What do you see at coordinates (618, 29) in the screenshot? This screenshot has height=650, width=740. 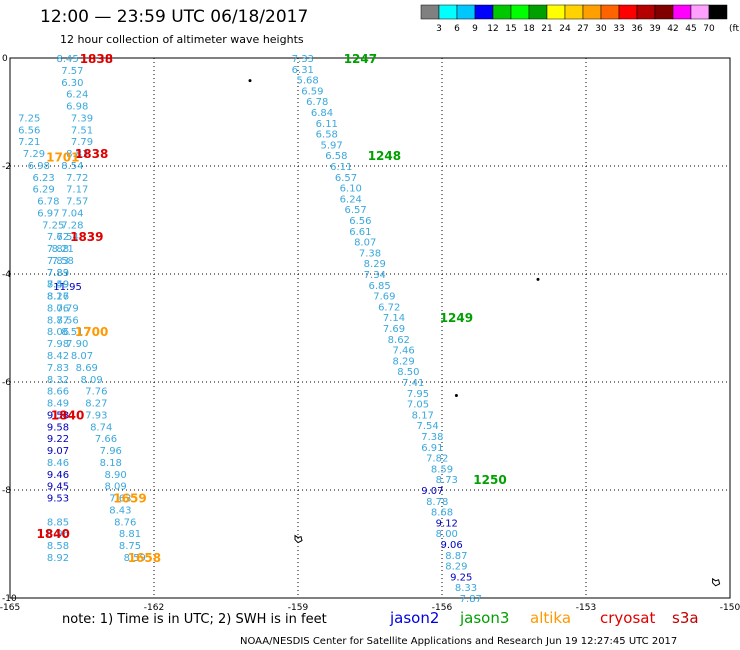 I see `legend-label: 33` at bounding box center [618, 29].